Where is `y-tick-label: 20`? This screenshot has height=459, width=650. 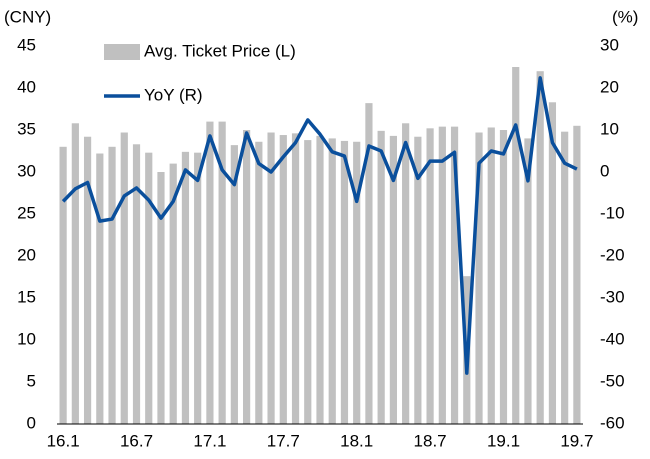
y-tick-label: 20 is located at coordinates (26, 254).